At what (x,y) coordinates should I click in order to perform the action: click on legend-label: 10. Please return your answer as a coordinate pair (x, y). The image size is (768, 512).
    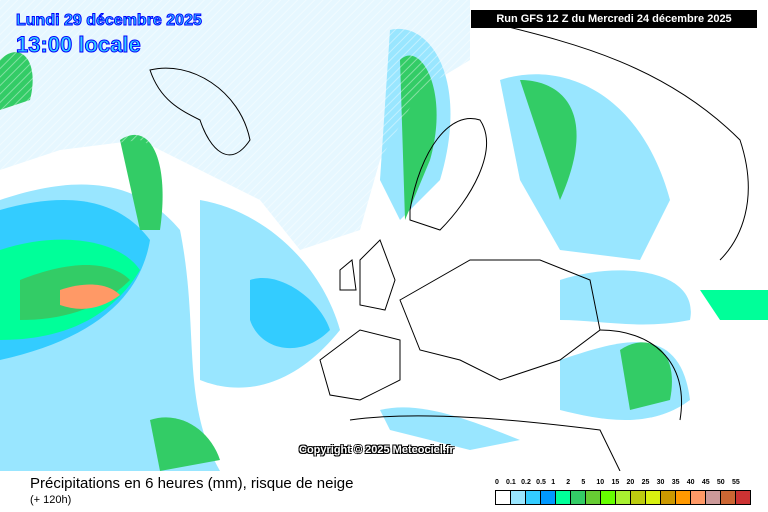
    Looking at the image, I should click on (600, 482).